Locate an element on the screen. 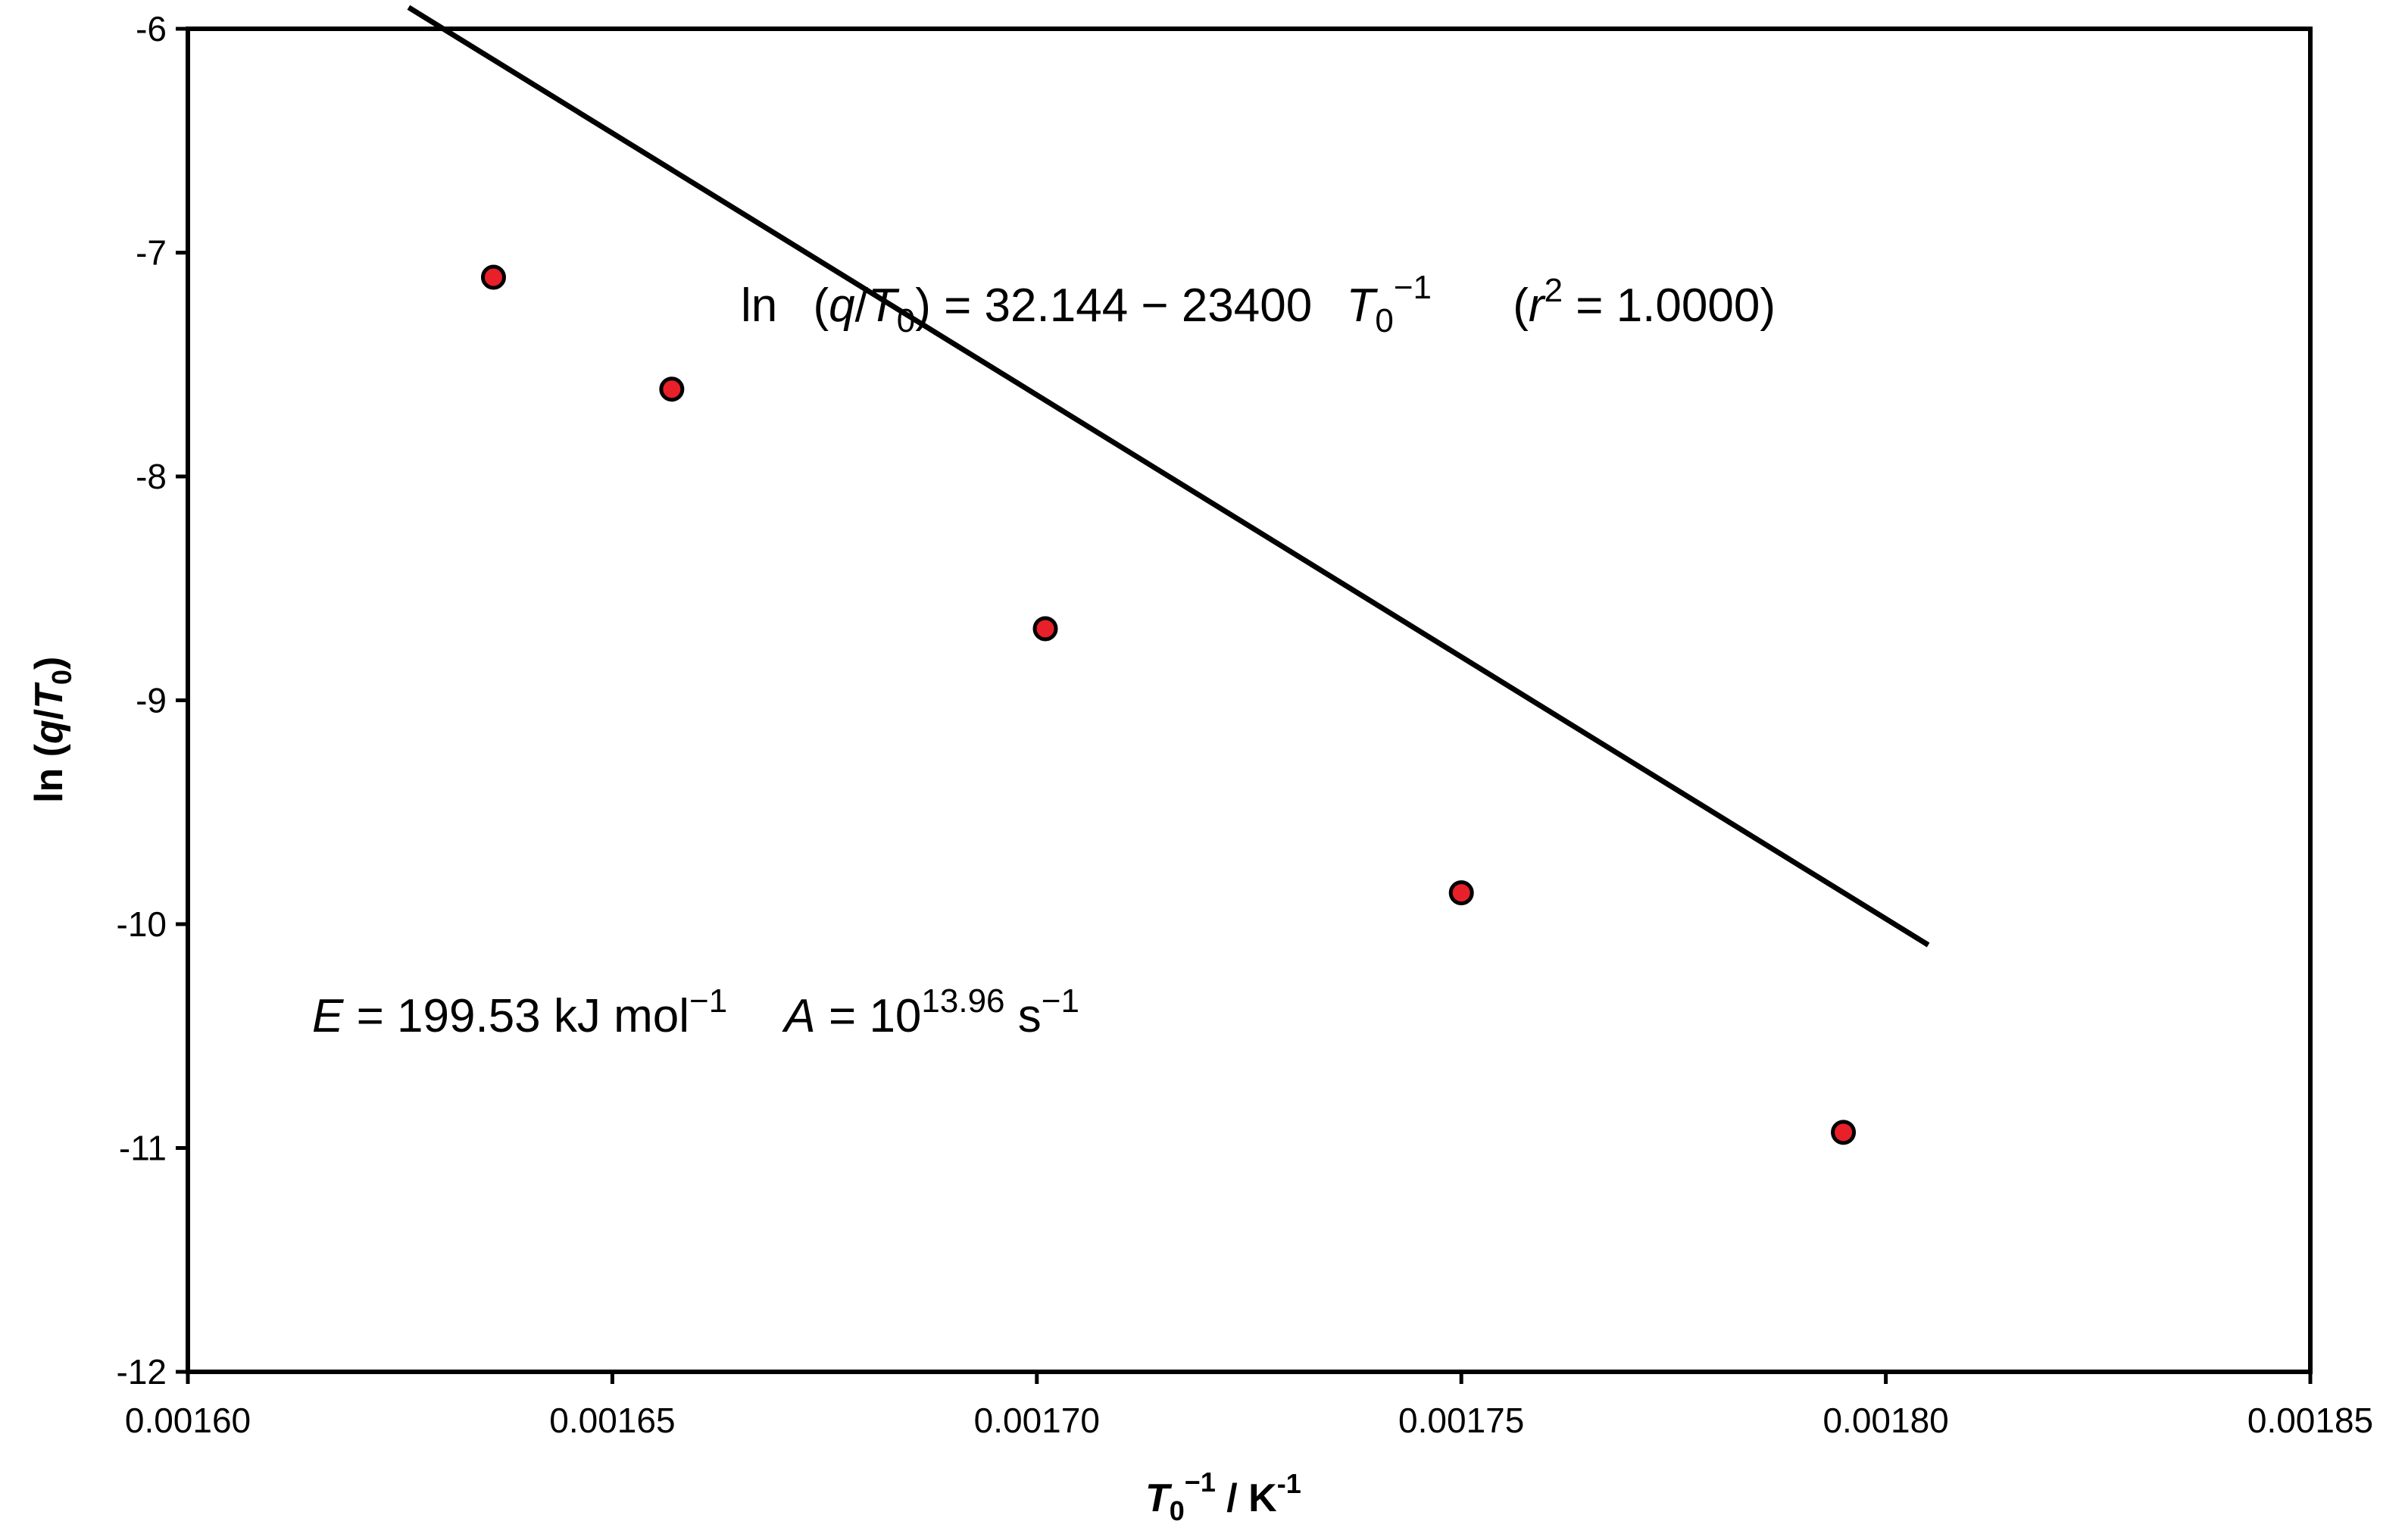 The width and height of the screenshot is (2405, 1540). equation-intercept-slope: ) = 32.144 − 23400 is located at coordinates (1113, 306).